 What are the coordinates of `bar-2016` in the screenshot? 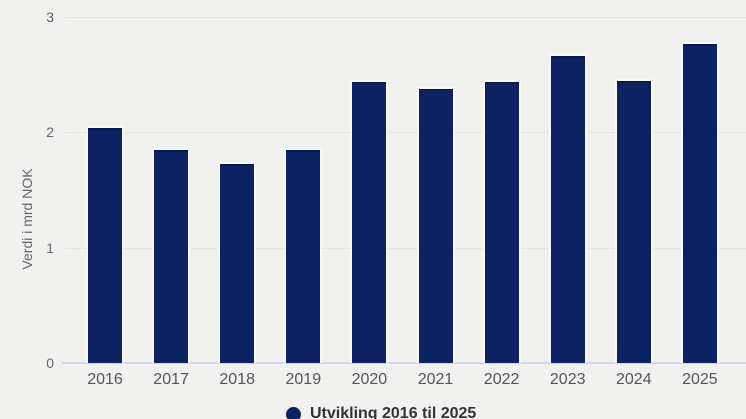 It's located at (105, 244).